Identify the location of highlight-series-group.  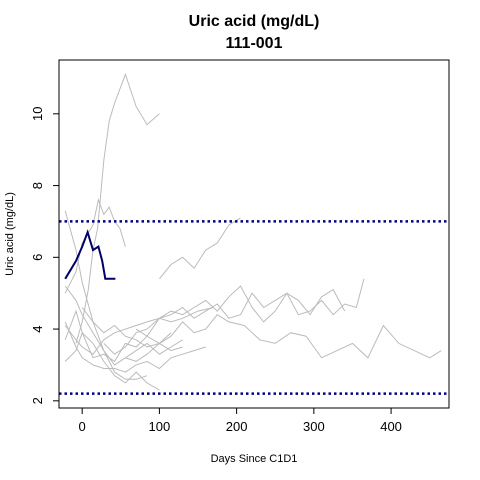
(90, 254).